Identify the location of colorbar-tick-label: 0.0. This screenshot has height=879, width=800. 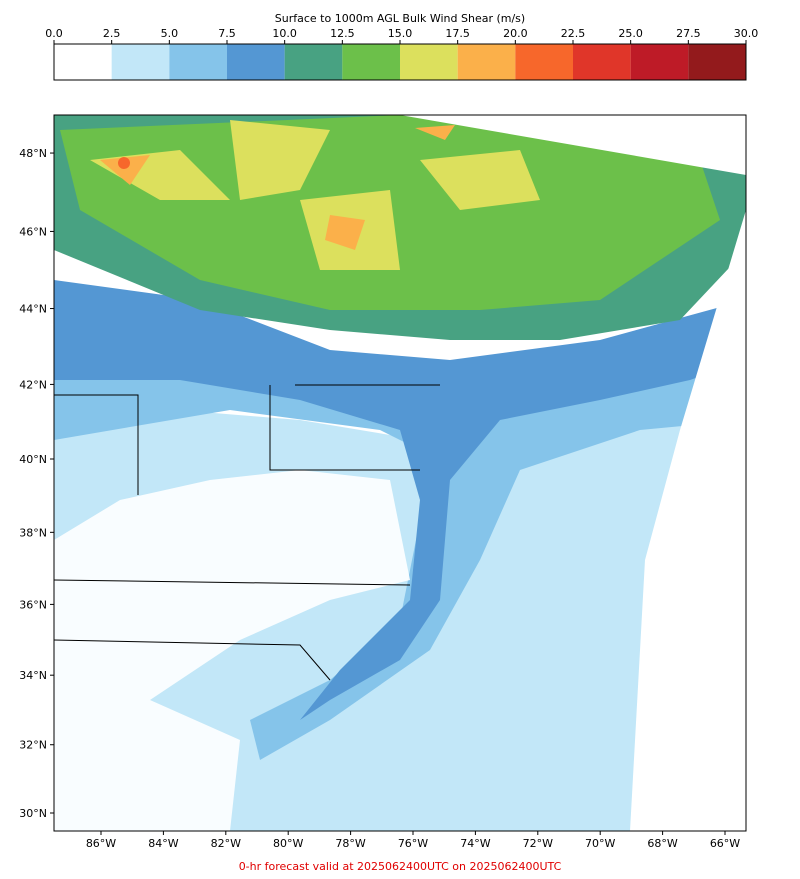
(54, 33).